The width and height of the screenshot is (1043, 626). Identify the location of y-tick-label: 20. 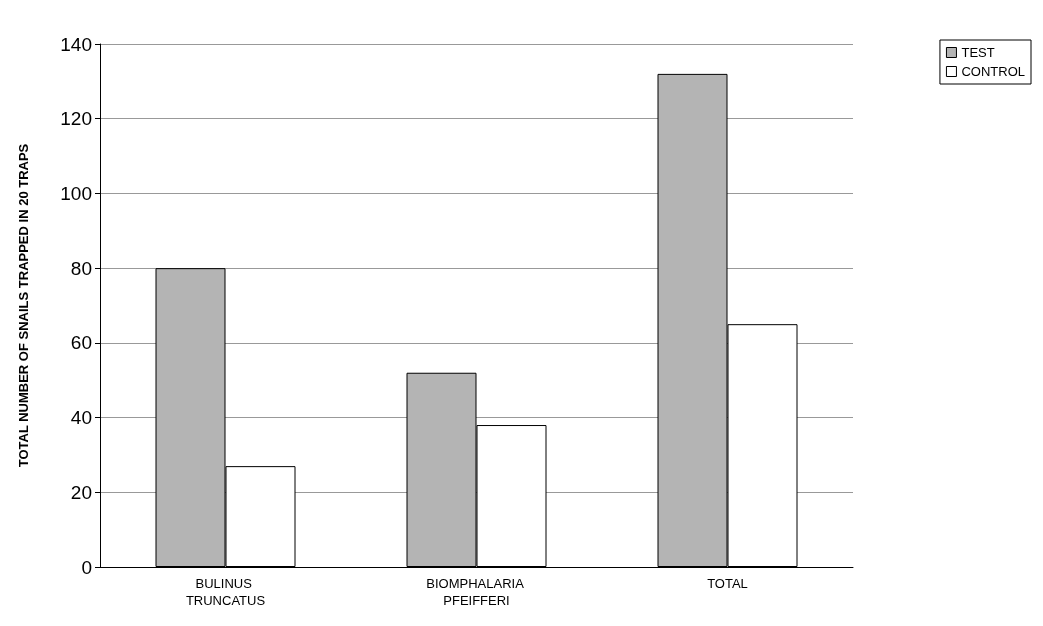
(81, 492).